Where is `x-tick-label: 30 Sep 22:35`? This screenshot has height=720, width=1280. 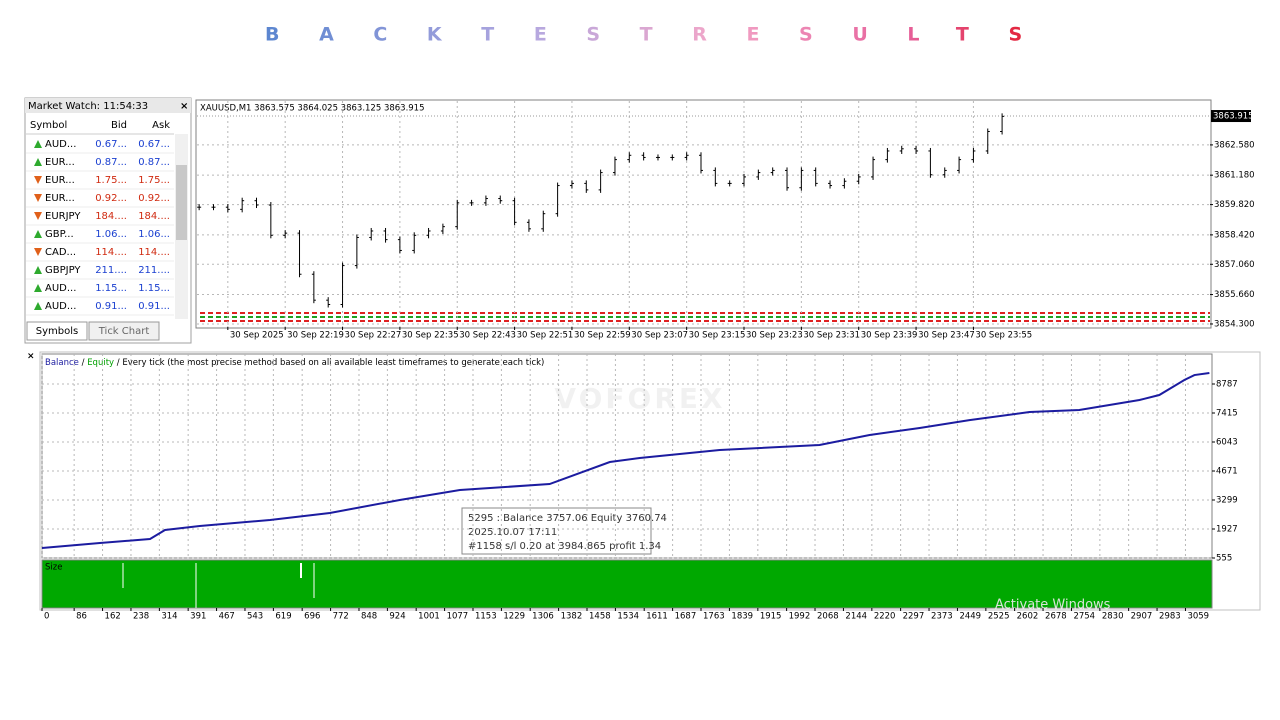
x-tick-label: 30 Sep 22:35 is located at coordinates (430, 336).